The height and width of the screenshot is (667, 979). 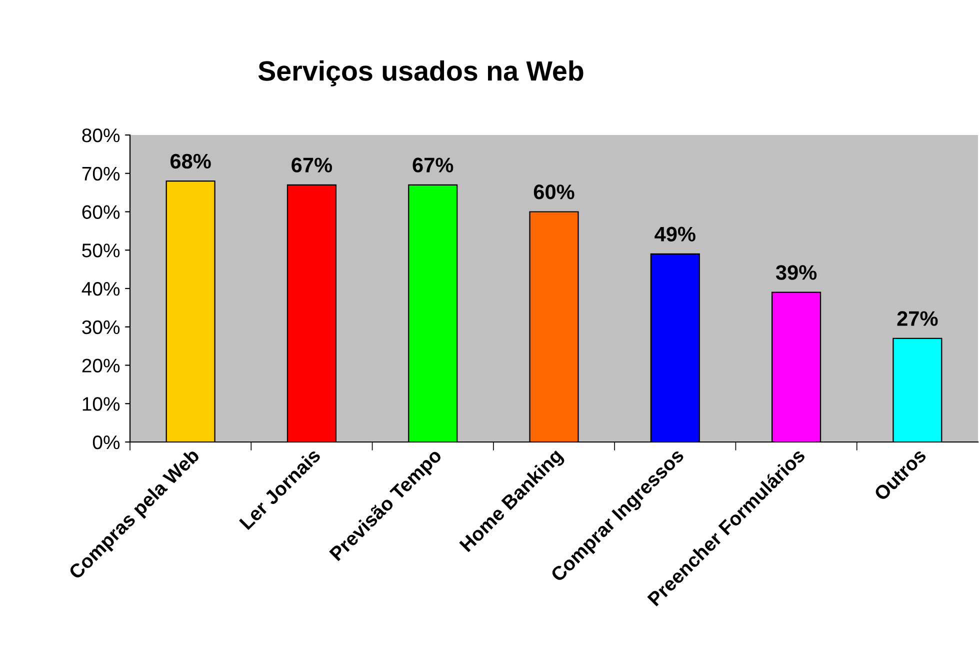 What do you see at coordinates (101, 173) in the screenshot?
I see `y-tick-label: 70%` at bounding box center [101, 173].